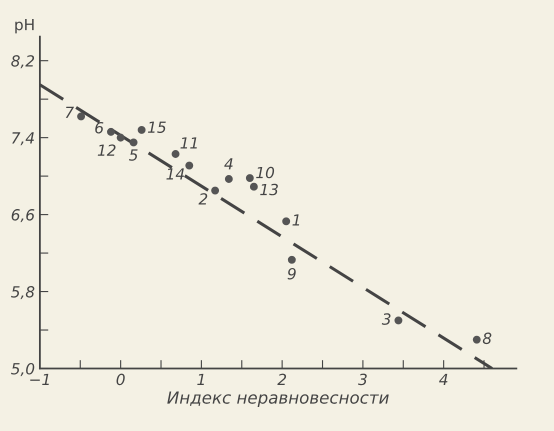 Image resolution: width=554 pixels, height=431 pixels. I want to click on annotation: 14, so click(175, 174).